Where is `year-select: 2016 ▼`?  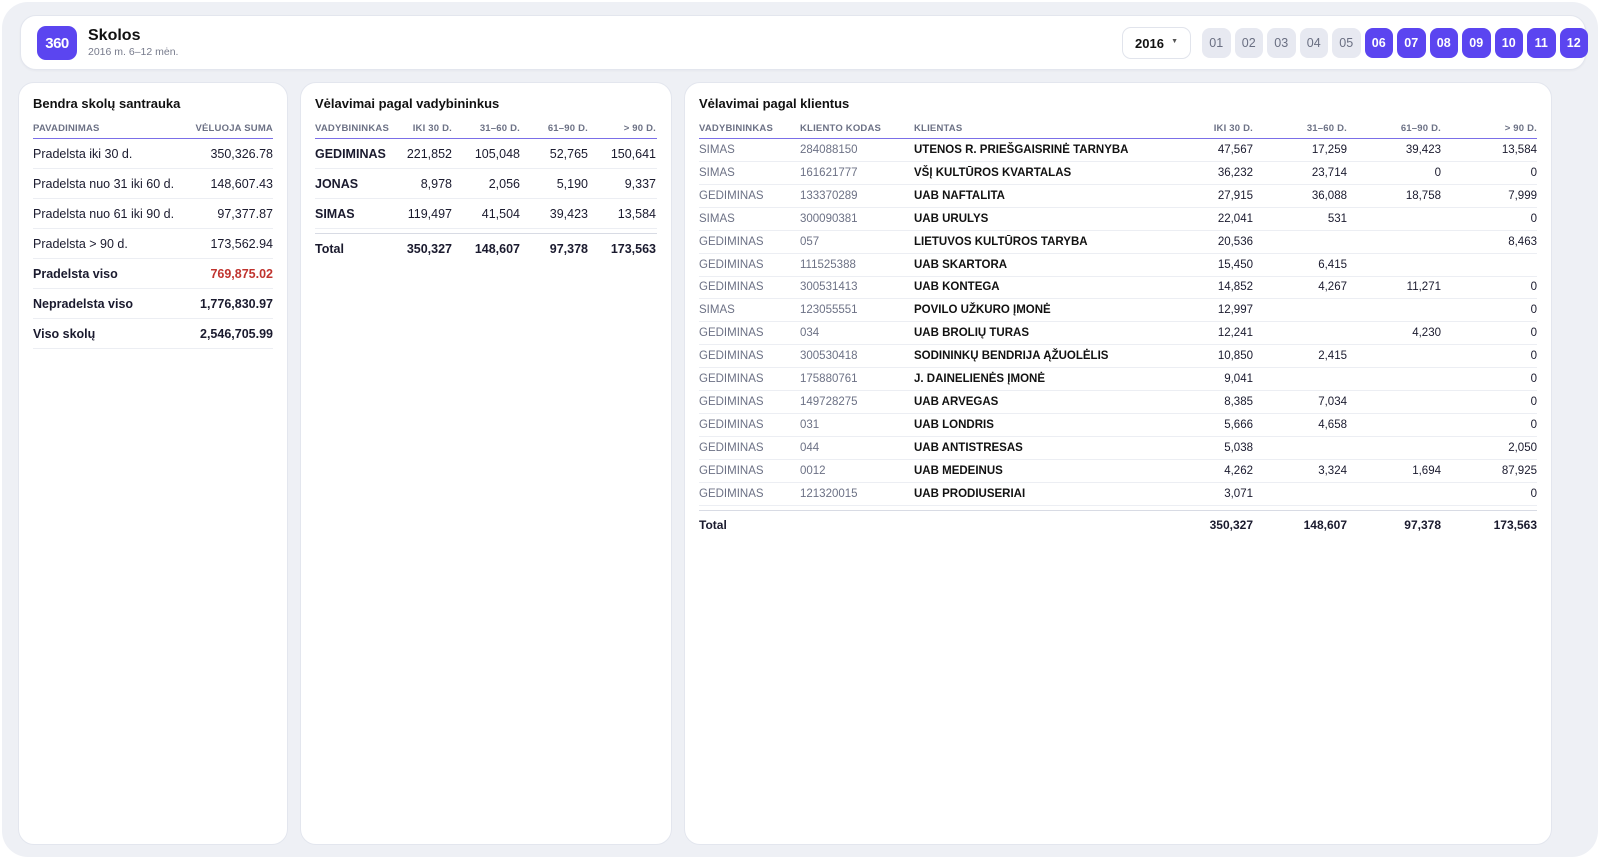
year-select: 2016 ▼ is located at coordinates (1156, 43).